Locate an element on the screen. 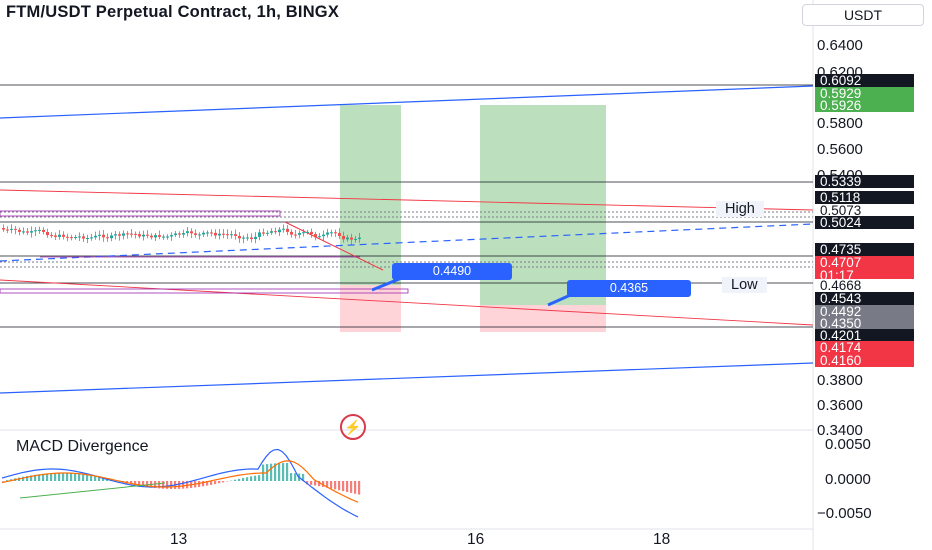  price-tag: 0.5118 is located at coordinates (864, 197).